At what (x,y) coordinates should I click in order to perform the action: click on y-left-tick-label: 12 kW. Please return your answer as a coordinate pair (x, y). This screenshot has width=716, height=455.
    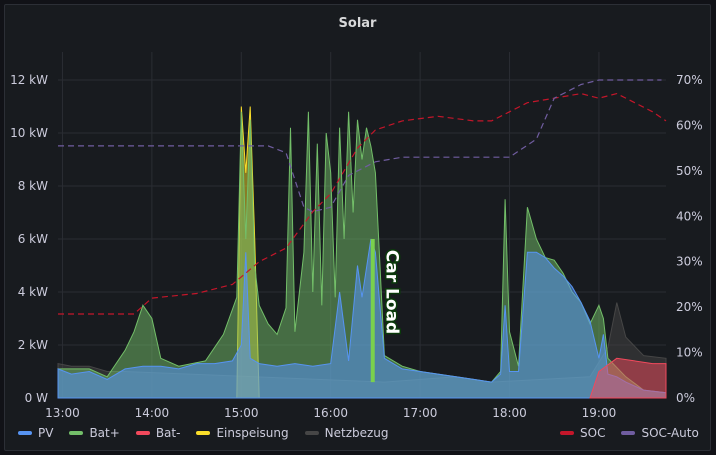
    Looking at the image, I should click on (29, 80).